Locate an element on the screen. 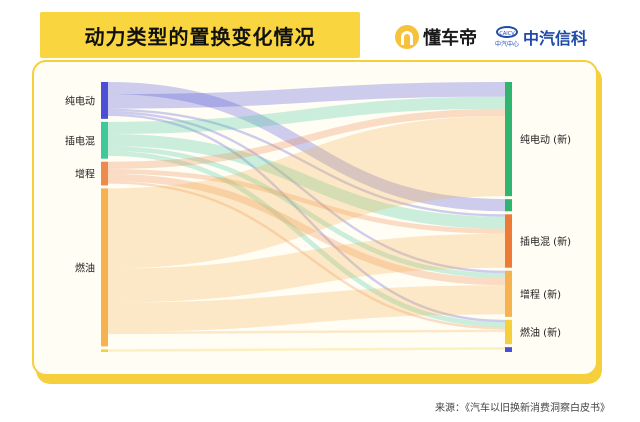 Image resolution: width=640 pixels, height=422 pixels. sankey-node-s_ice is located at coordinates (104, 267).